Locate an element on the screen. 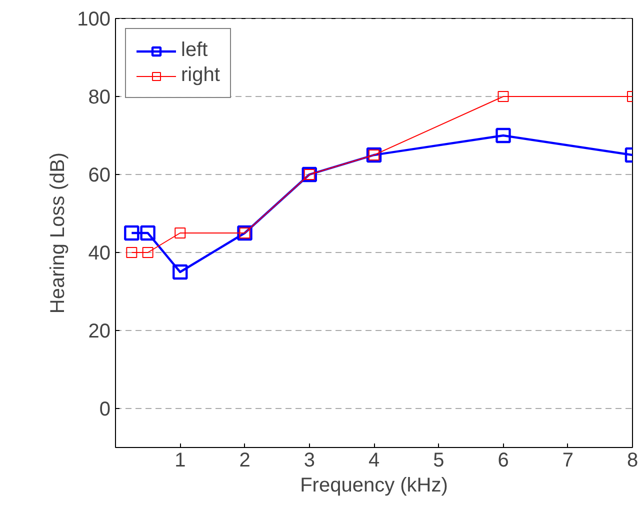 Image resolution: width=642 pixels, height=521 pixels. x-tick-label: 4 is located at coordinates (374, 461).